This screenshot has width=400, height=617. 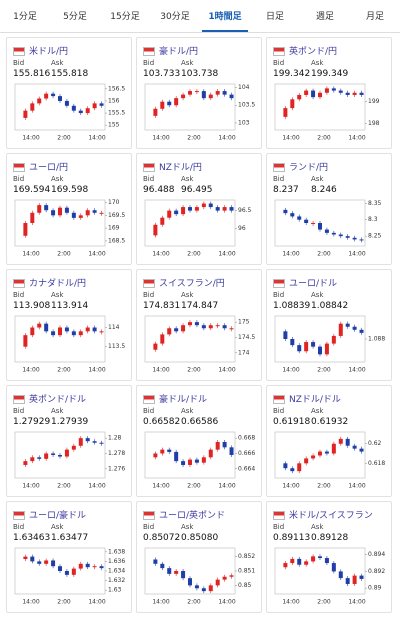 What do you see at coordinates (375, 588) in the screenshot?
I see `y-tick-label: 0.89` at bounding box center [375, 588].